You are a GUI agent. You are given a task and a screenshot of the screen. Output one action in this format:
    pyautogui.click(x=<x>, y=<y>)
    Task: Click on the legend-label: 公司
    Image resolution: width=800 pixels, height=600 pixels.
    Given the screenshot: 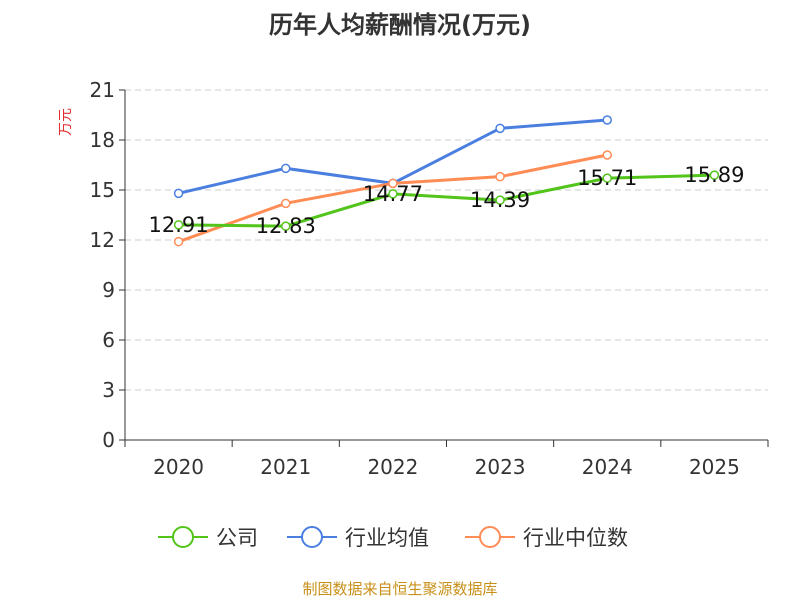 What is the action you would take?
    pyautogui.click(x=237, y=538)
    